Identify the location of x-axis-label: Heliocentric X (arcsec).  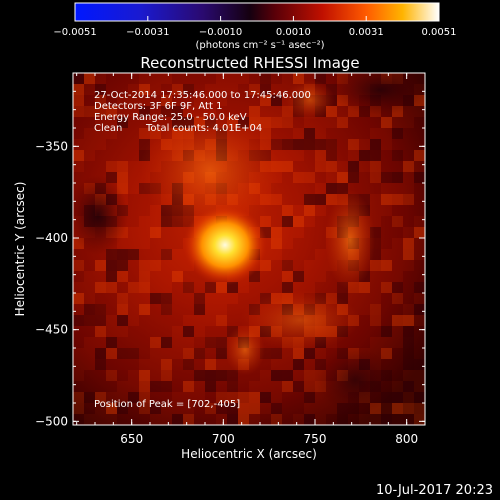
(249, 454).